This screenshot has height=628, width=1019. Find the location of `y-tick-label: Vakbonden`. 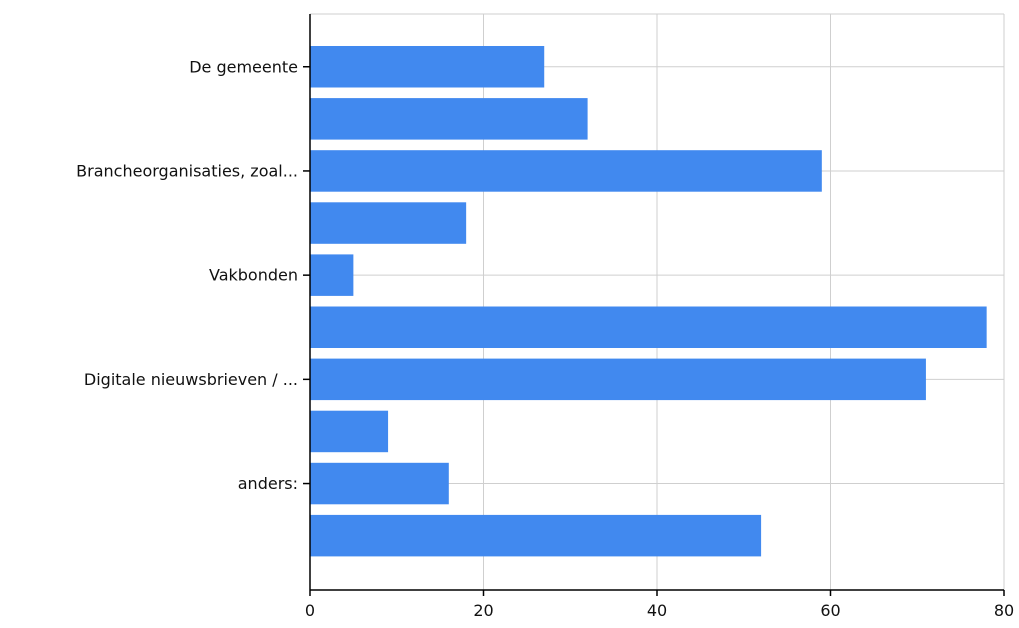

y-tick-label: Vakbonden is located at coordinates (253, 275).